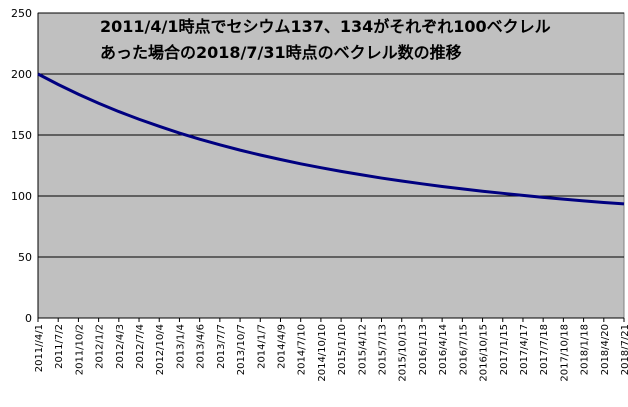  I want to click on x-tick-label: 2012/10/4, so click(160, 349).